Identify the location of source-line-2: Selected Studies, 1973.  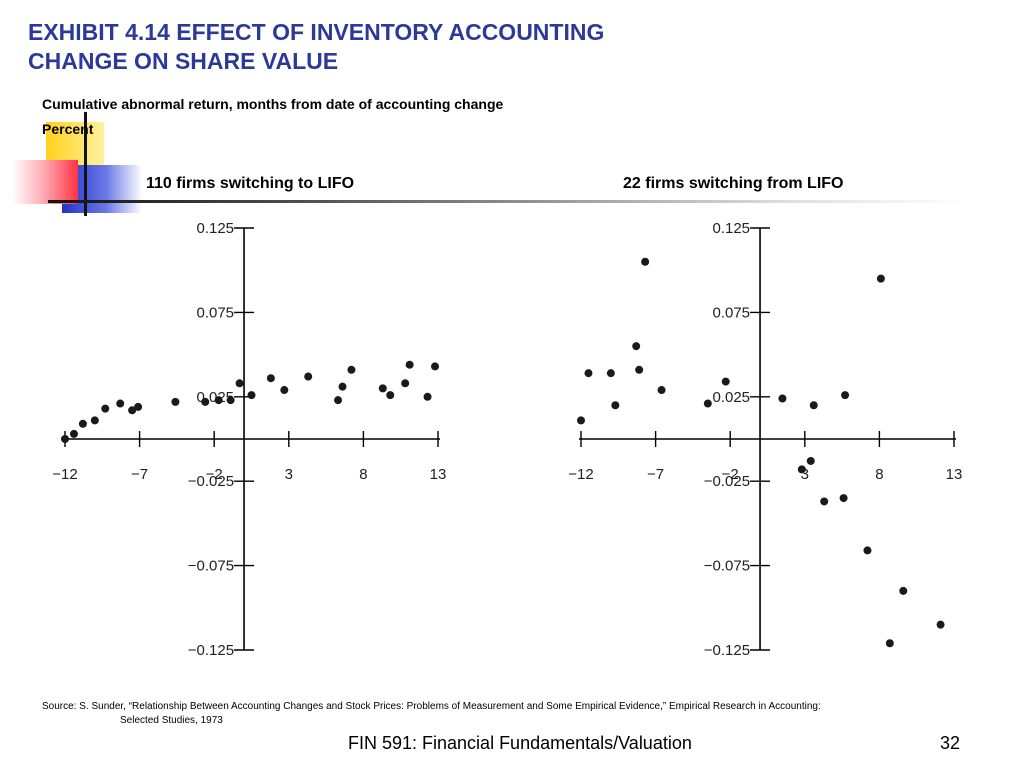
(171, 720).